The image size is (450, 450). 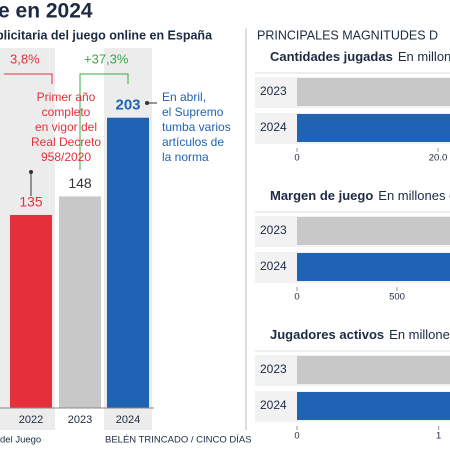 I want to click on note-line: completo, so click(x=66, y=112).